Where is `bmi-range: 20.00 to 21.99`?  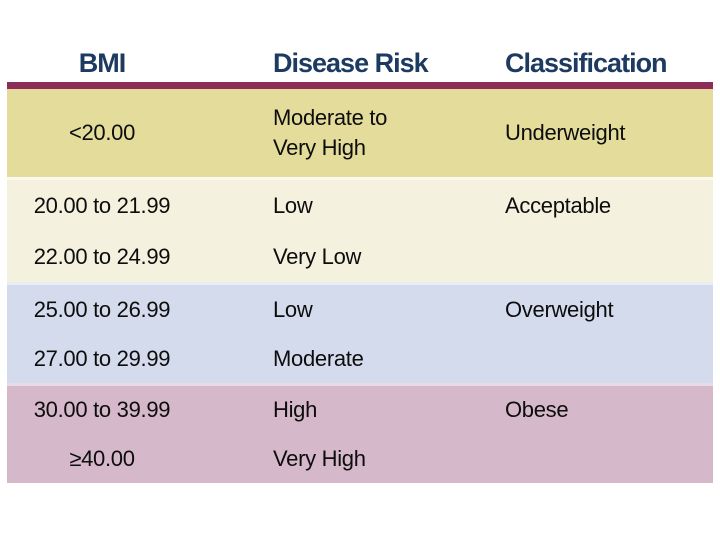
bmi-range: 20.00 to 21.99 is located at coordinates (102, 205).